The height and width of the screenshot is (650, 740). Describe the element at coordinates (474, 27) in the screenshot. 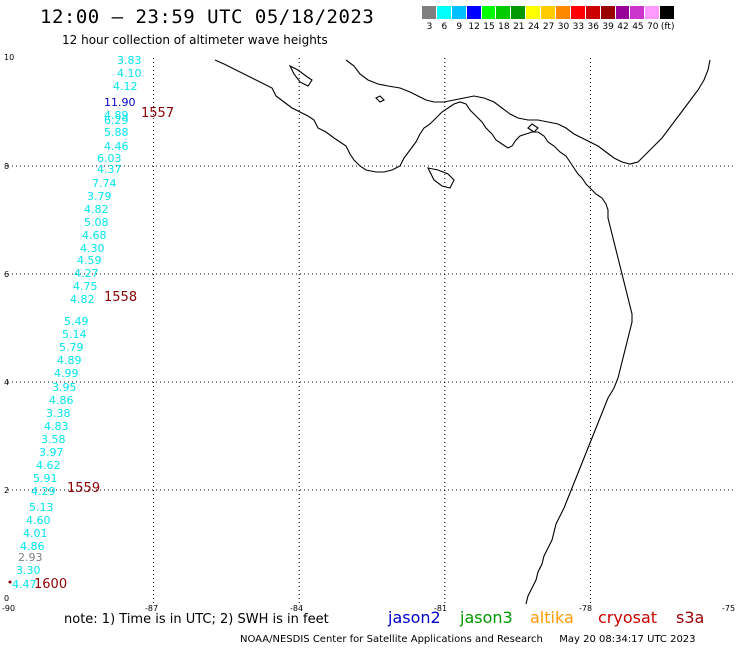

I see `scale-label-3: 12` at that location.